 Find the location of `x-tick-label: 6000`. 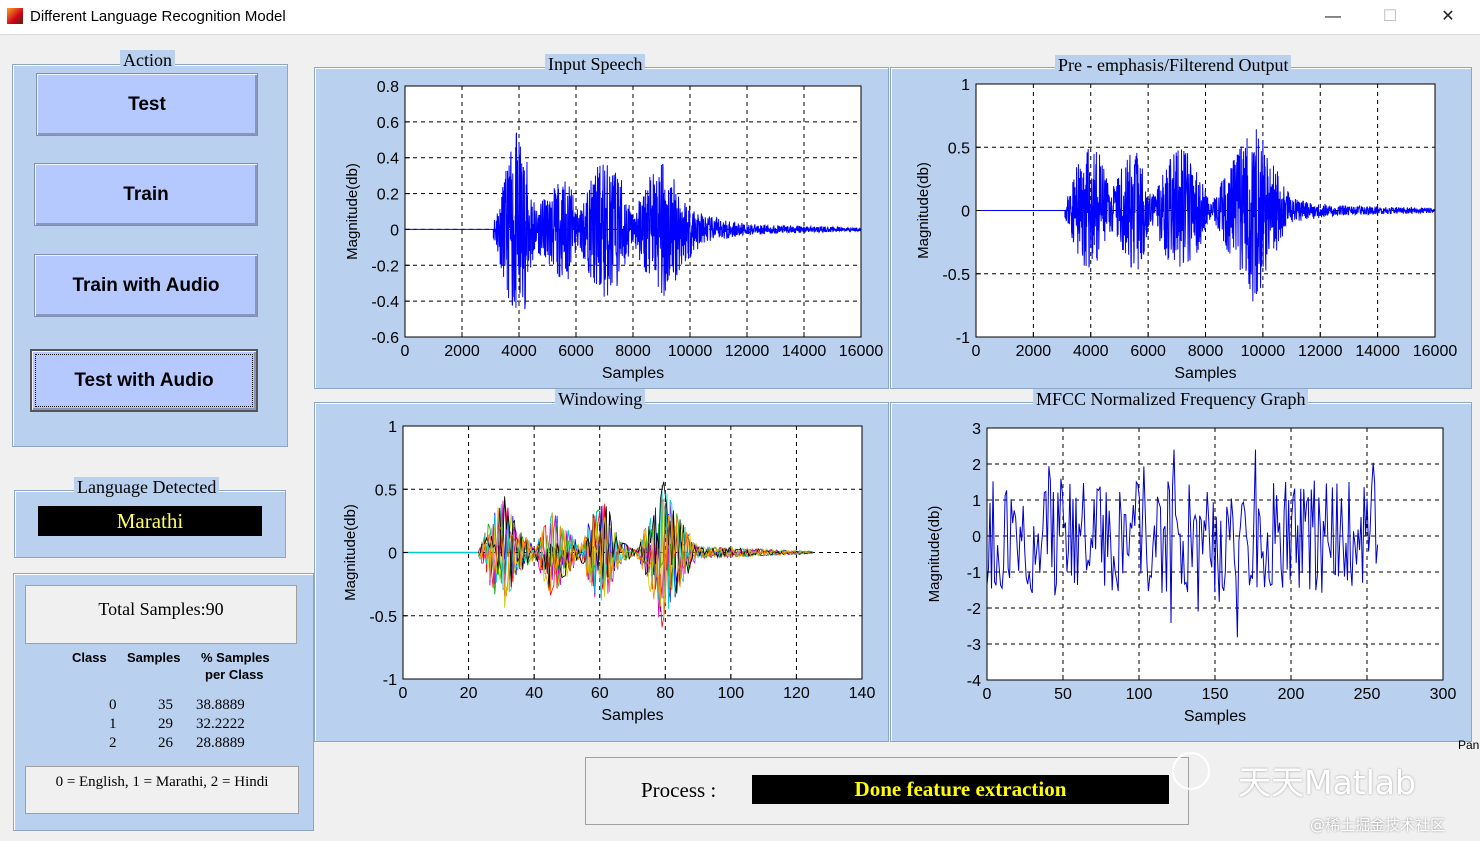

x-tick-label: 6000 is located at coordinates (1148, 351).